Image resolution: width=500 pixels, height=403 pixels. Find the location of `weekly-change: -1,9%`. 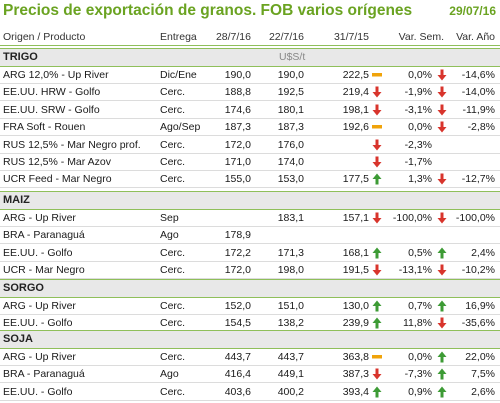

weekly-change: -1,9% is located at coordinates (418, 92).